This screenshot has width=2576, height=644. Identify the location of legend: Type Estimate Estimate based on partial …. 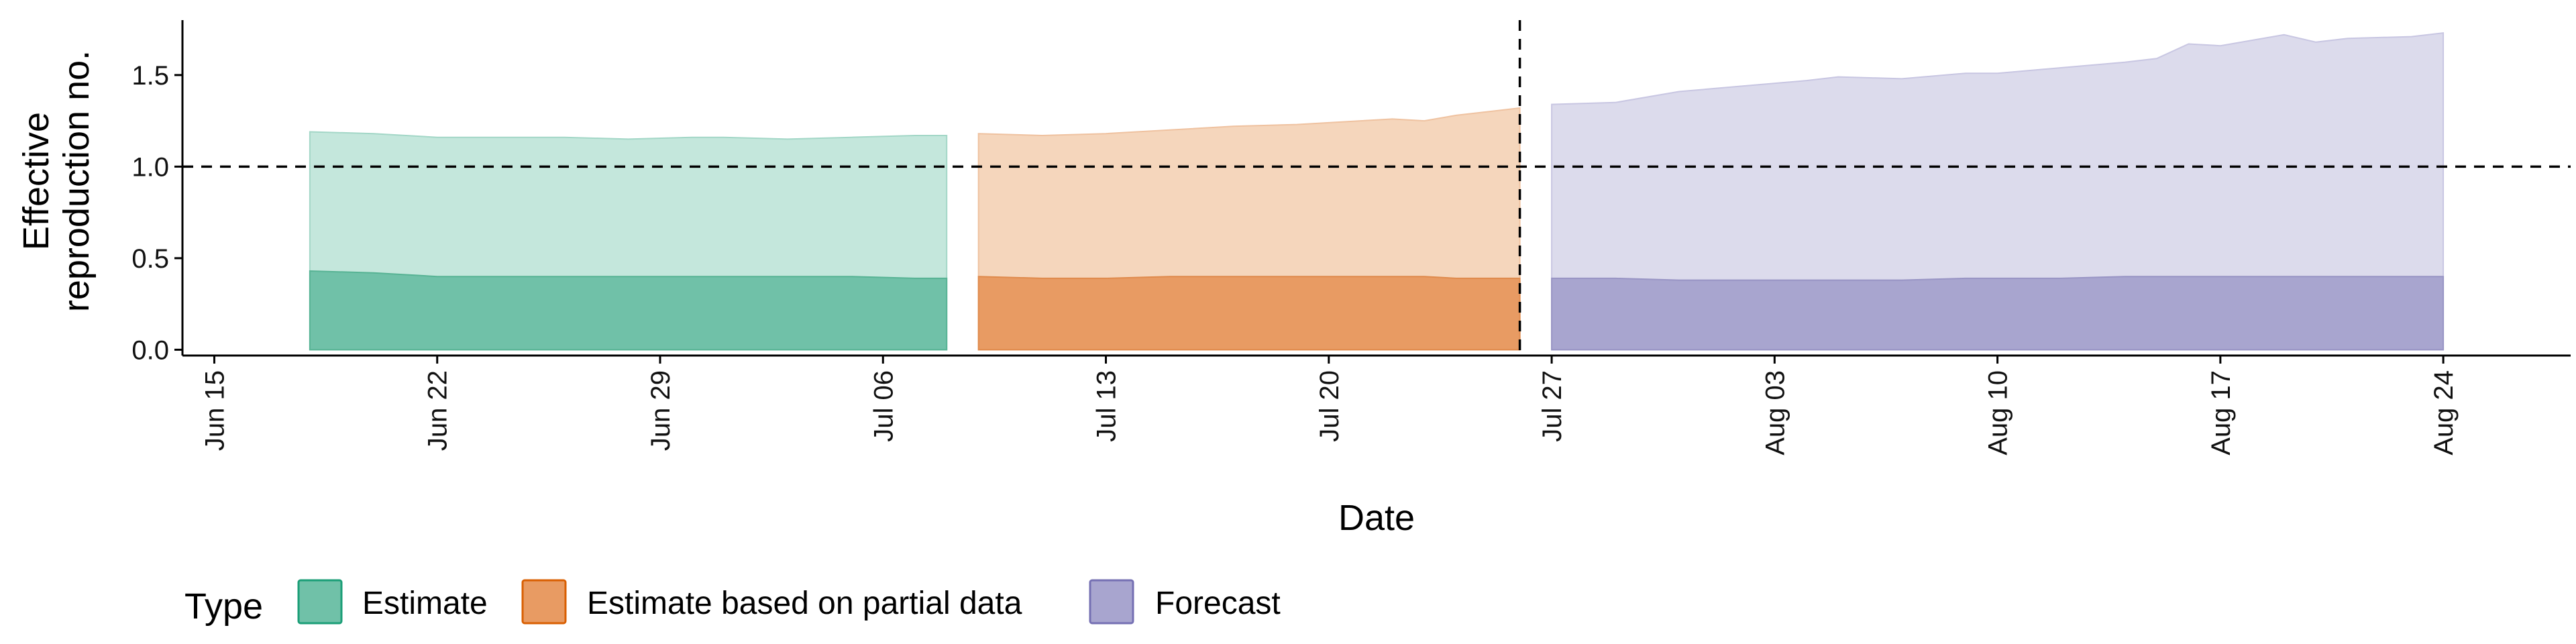
(732, 603).